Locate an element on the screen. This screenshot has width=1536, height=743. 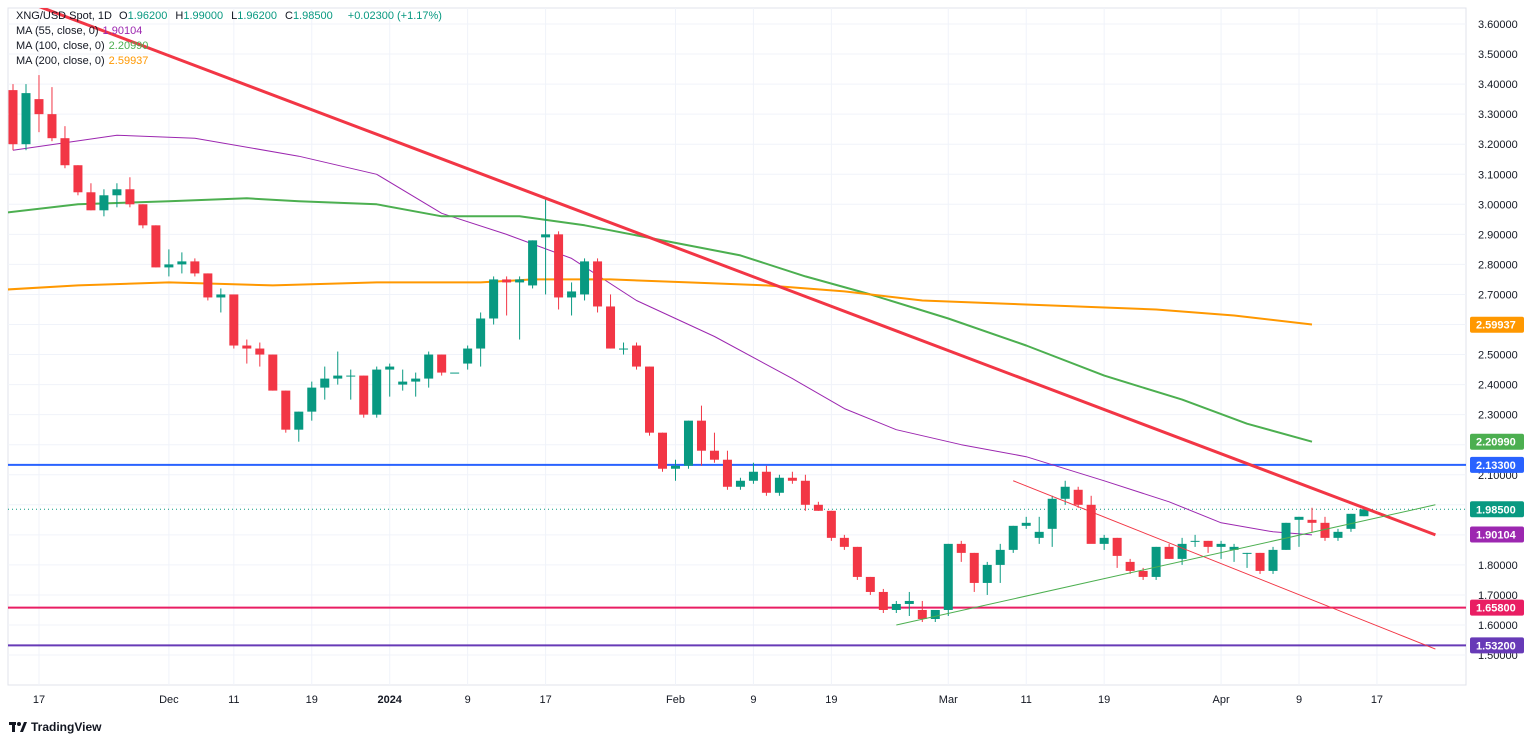
falling-channel-line is located at coordinates (1224, 565).